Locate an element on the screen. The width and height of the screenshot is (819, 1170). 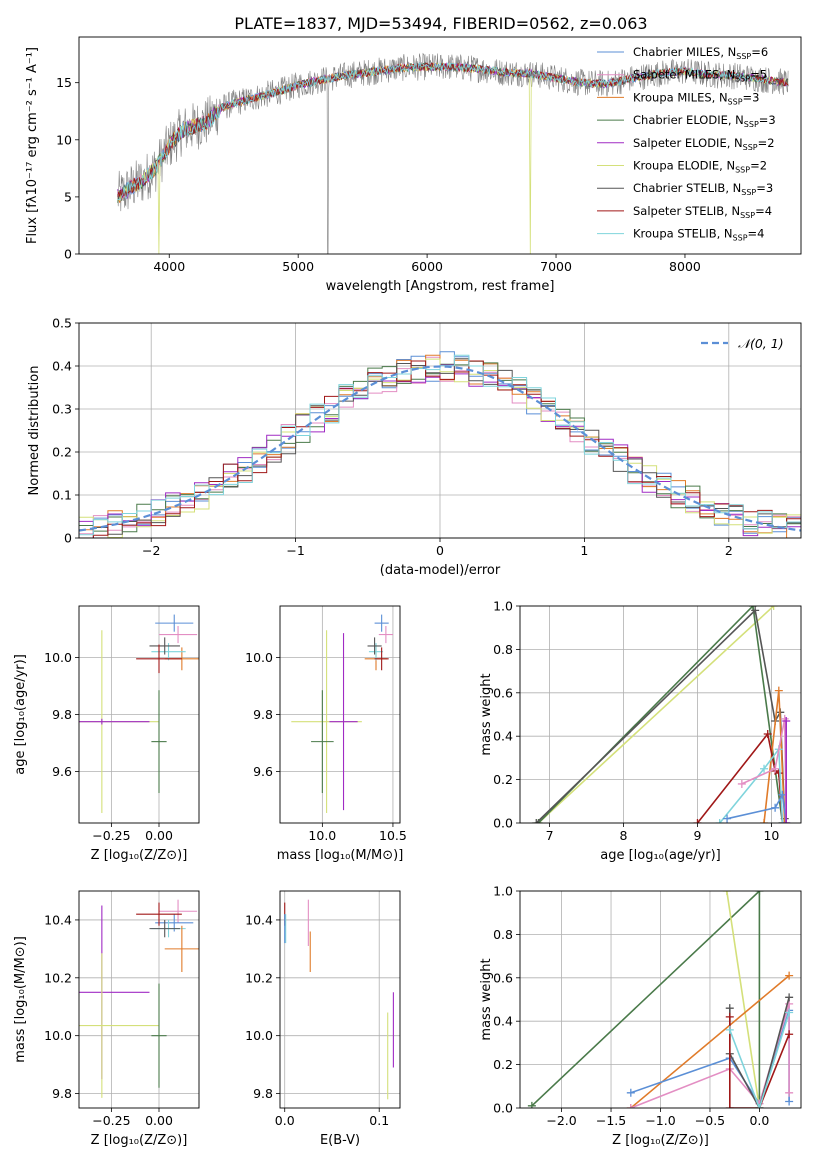
spectrum-legend-label: Salpeter STELIB, NSSP=4 is located at coordinates (702, 212).